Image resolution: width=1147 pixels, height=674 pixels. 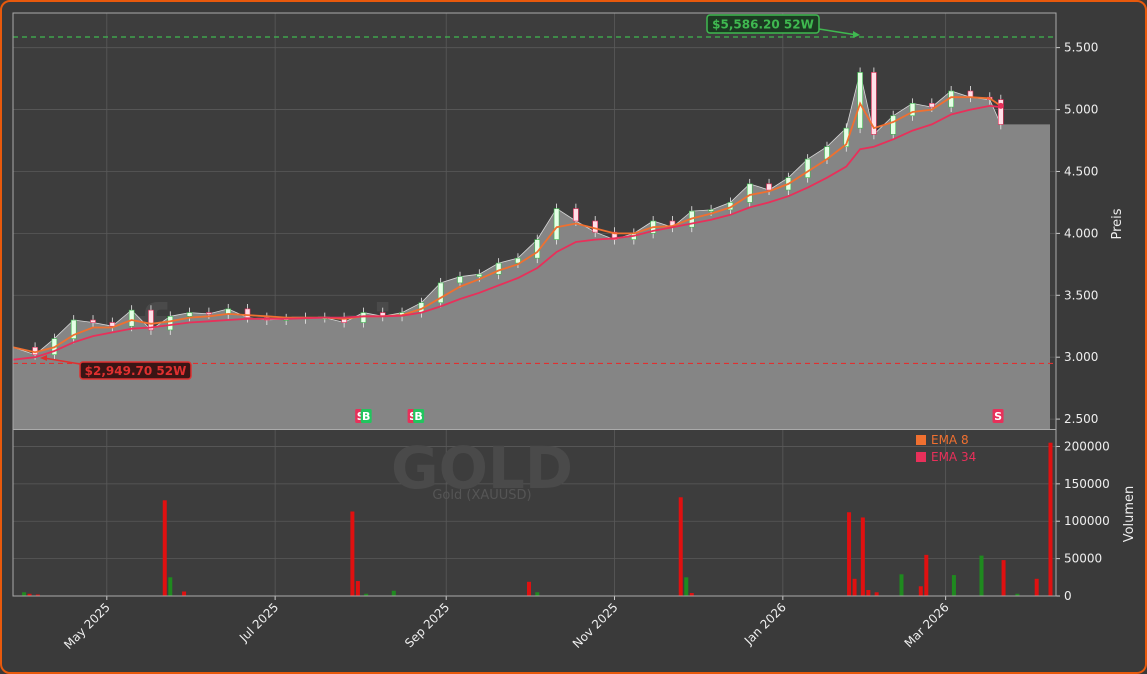 I want to click on x-tick-label: Nov 2025, so click(x=595, y=625).